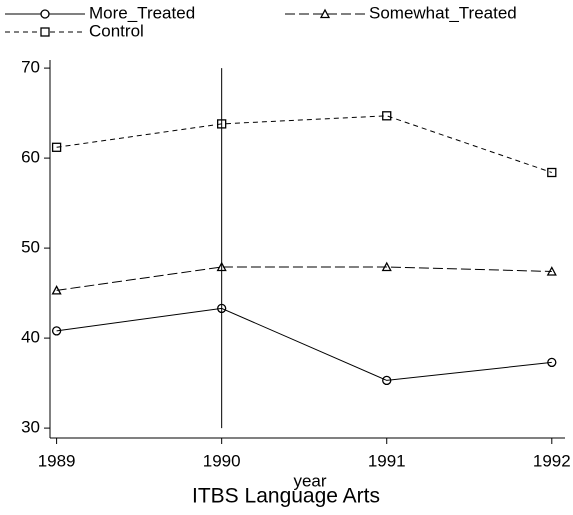 This screenshot has height=515, width=573. I want to click on y-tick-label: 50, so click(30, 247).